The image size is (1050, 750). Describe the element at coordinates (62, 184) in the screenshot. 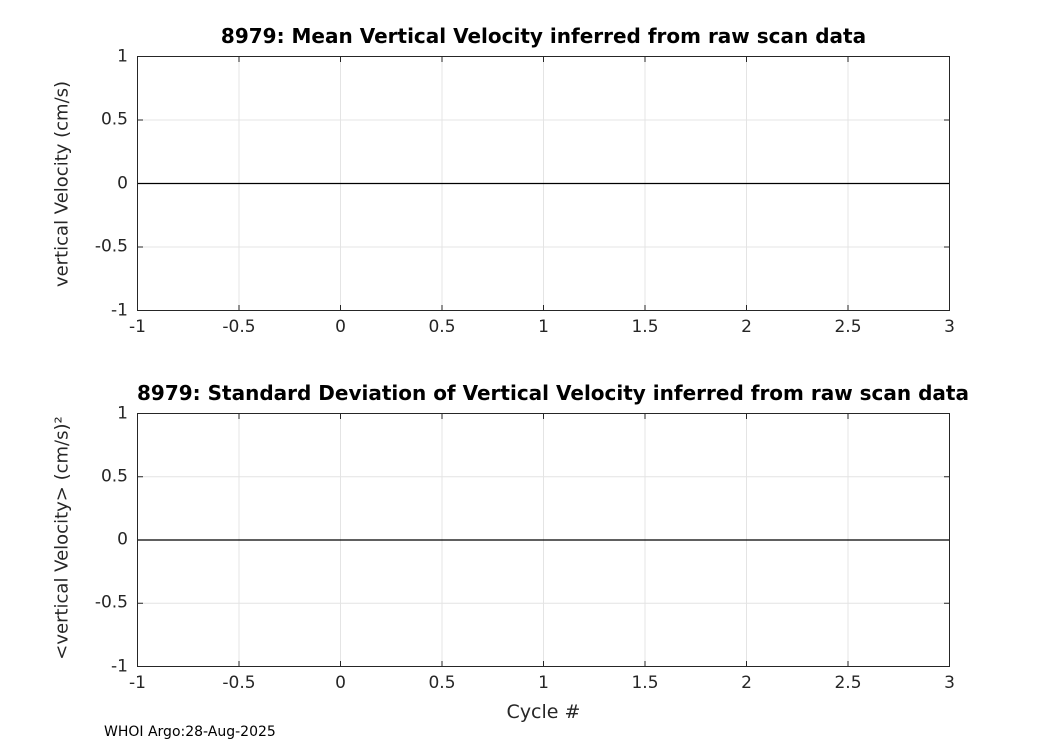

I see `y-axis-label-mean: vertical Velocity (cm/s)` at that location.